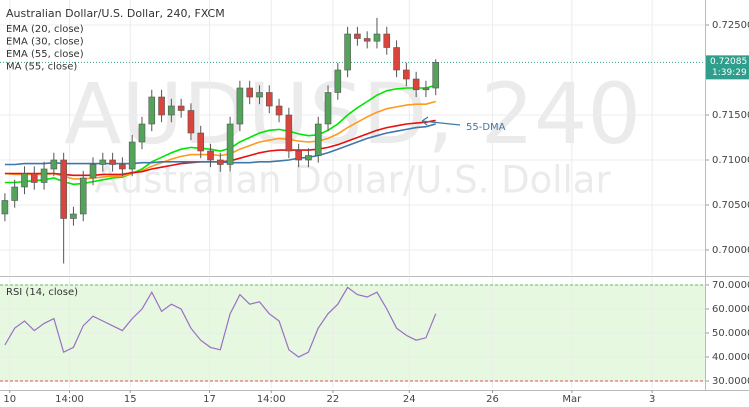 Image resolution: width=749 pixels, height=407 pixels. I want to click on rsi-line, so click(220, 322).